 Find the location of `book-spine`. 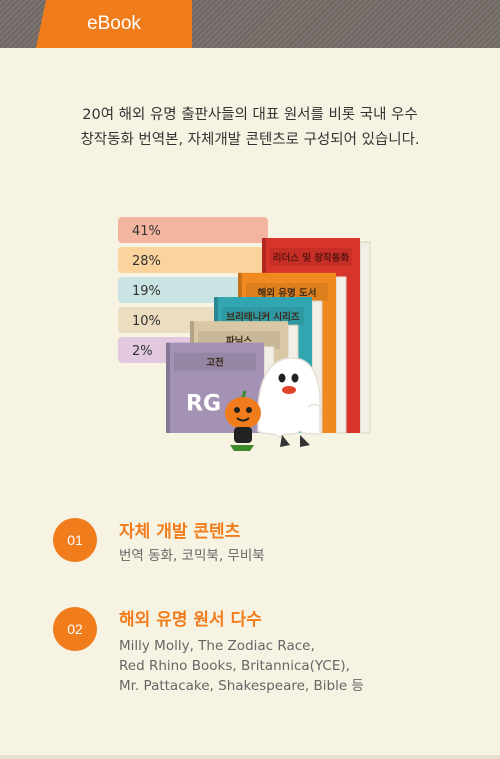

book-spine is located at coordinates (168, 387).